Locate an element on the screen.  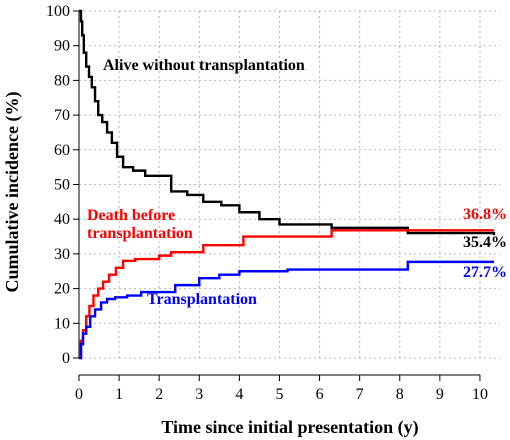
y-tick-label: 50 is located at coordinates (62, 185).